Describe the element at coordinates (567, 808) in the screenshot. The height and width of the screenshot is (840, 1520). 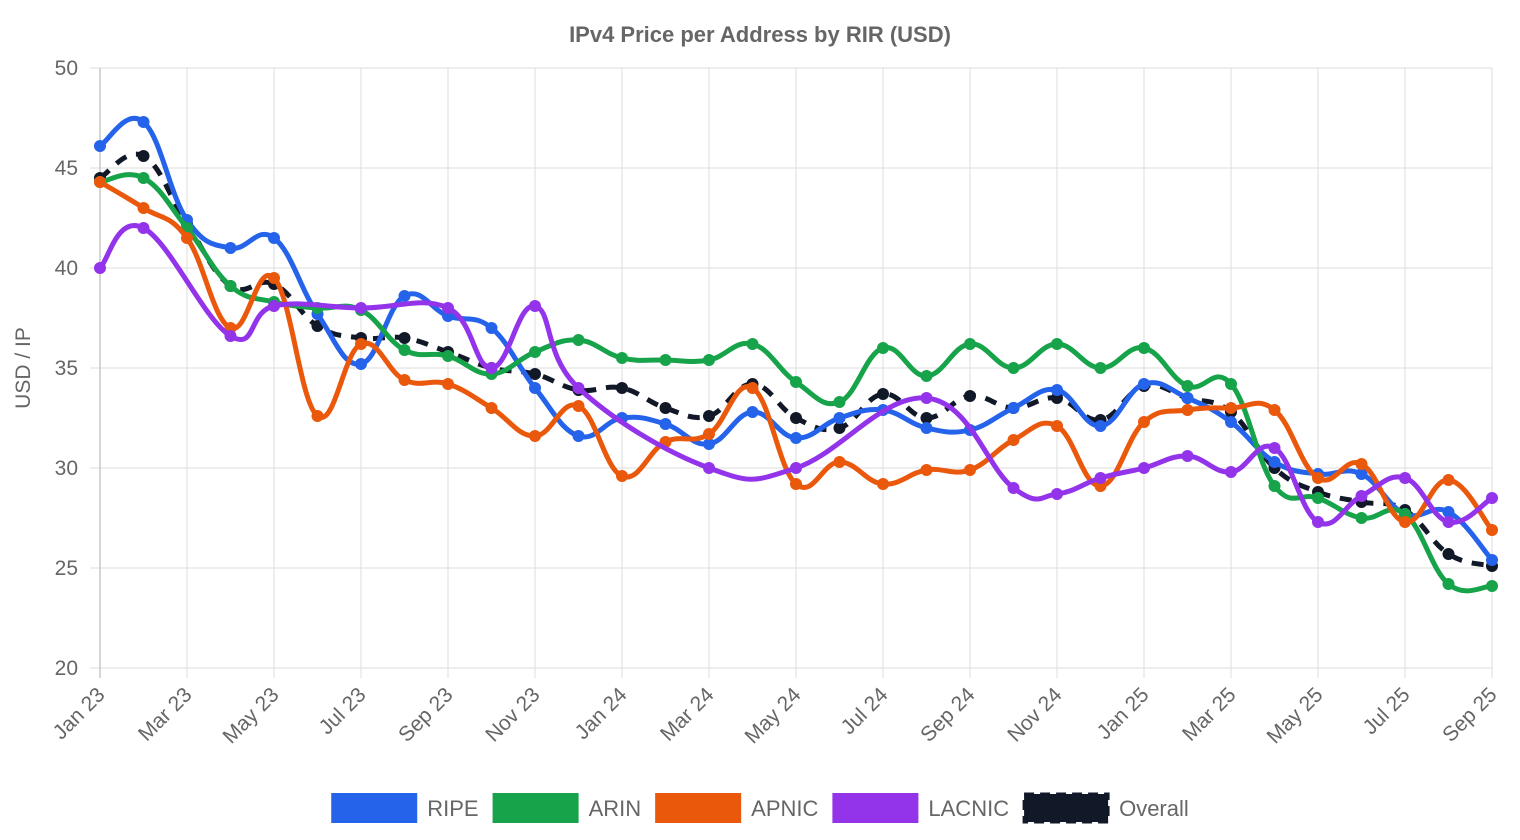
I see `legend-item-arin: ARIN` at that location.